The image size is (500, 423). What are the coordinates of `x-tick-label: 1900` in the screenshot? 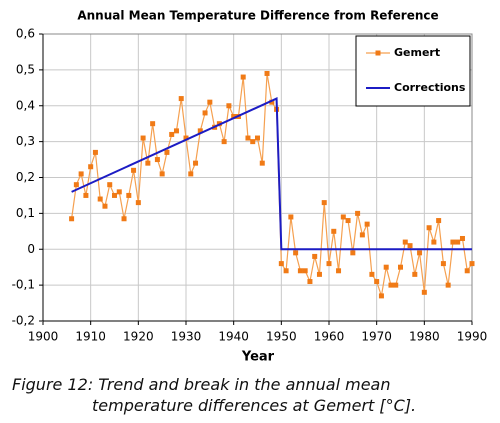 It's located at (43, 337).